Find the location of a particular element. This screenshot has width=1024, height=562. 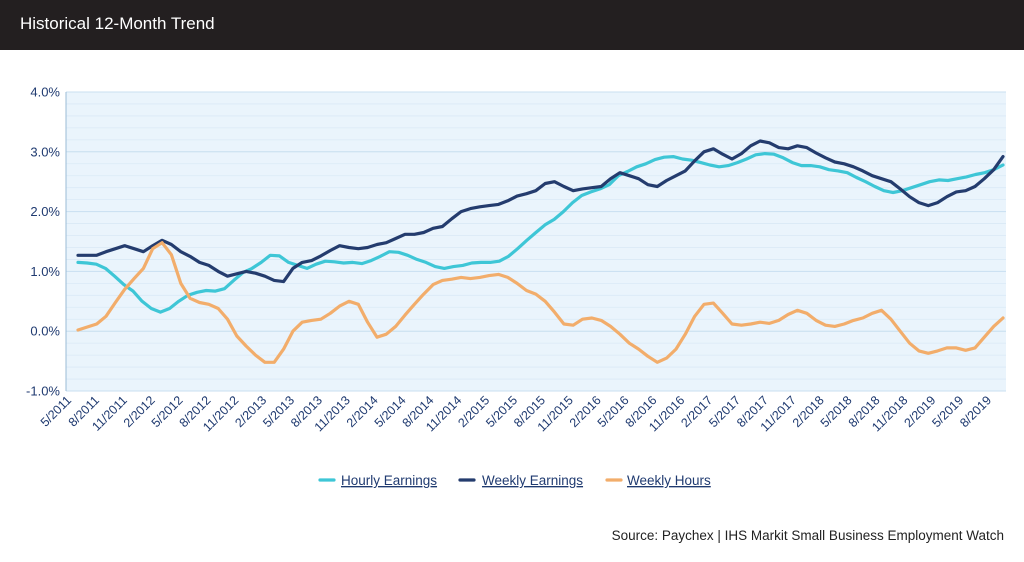

header-bar: Historical 12-Month Trend is located at coordinates (512, 25).